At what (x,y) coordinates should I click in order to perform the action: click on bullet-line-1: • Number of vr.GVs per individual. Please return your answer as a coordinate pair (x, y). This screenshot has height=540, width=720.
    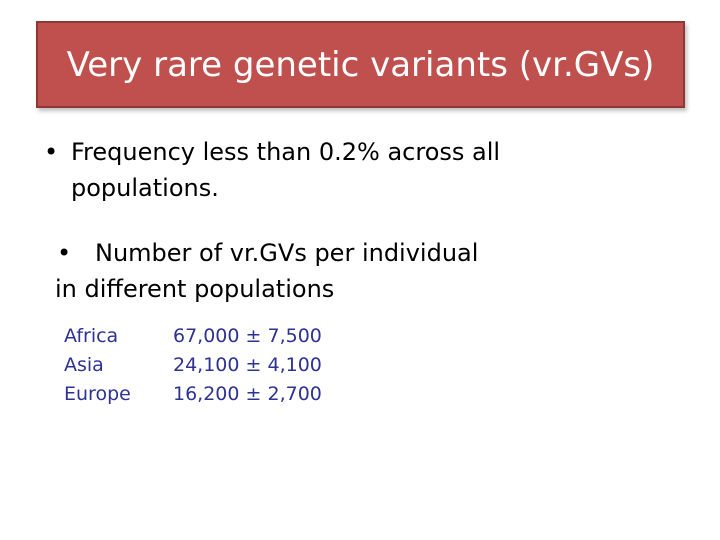
    Looking at the image, I should click on (335, 253).